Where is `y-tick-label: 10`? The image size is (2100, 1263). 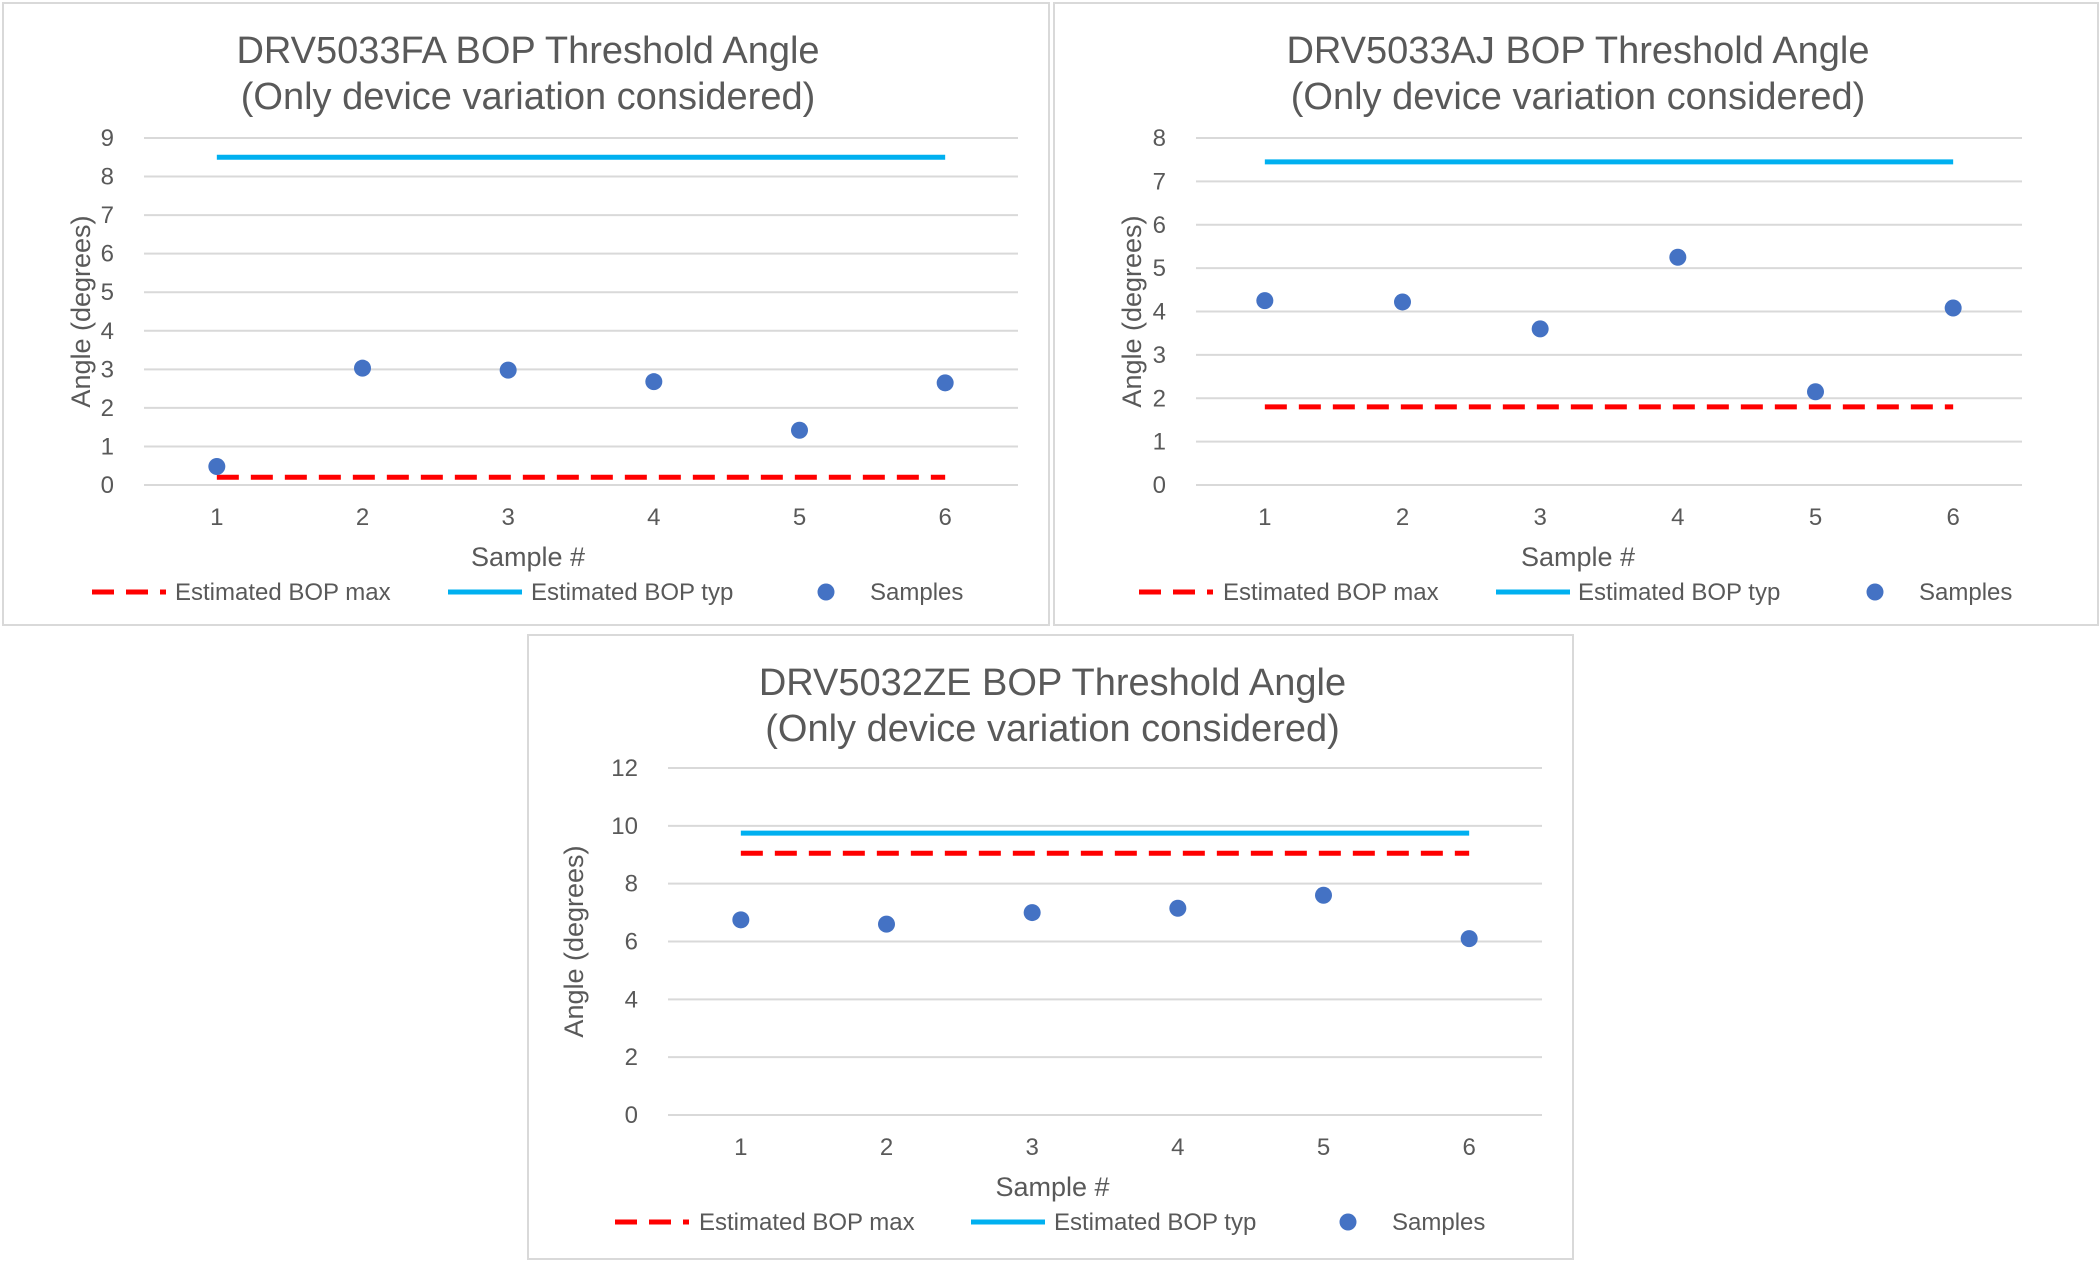
y-tick-label: 10 is located at coordinates (624, 826).